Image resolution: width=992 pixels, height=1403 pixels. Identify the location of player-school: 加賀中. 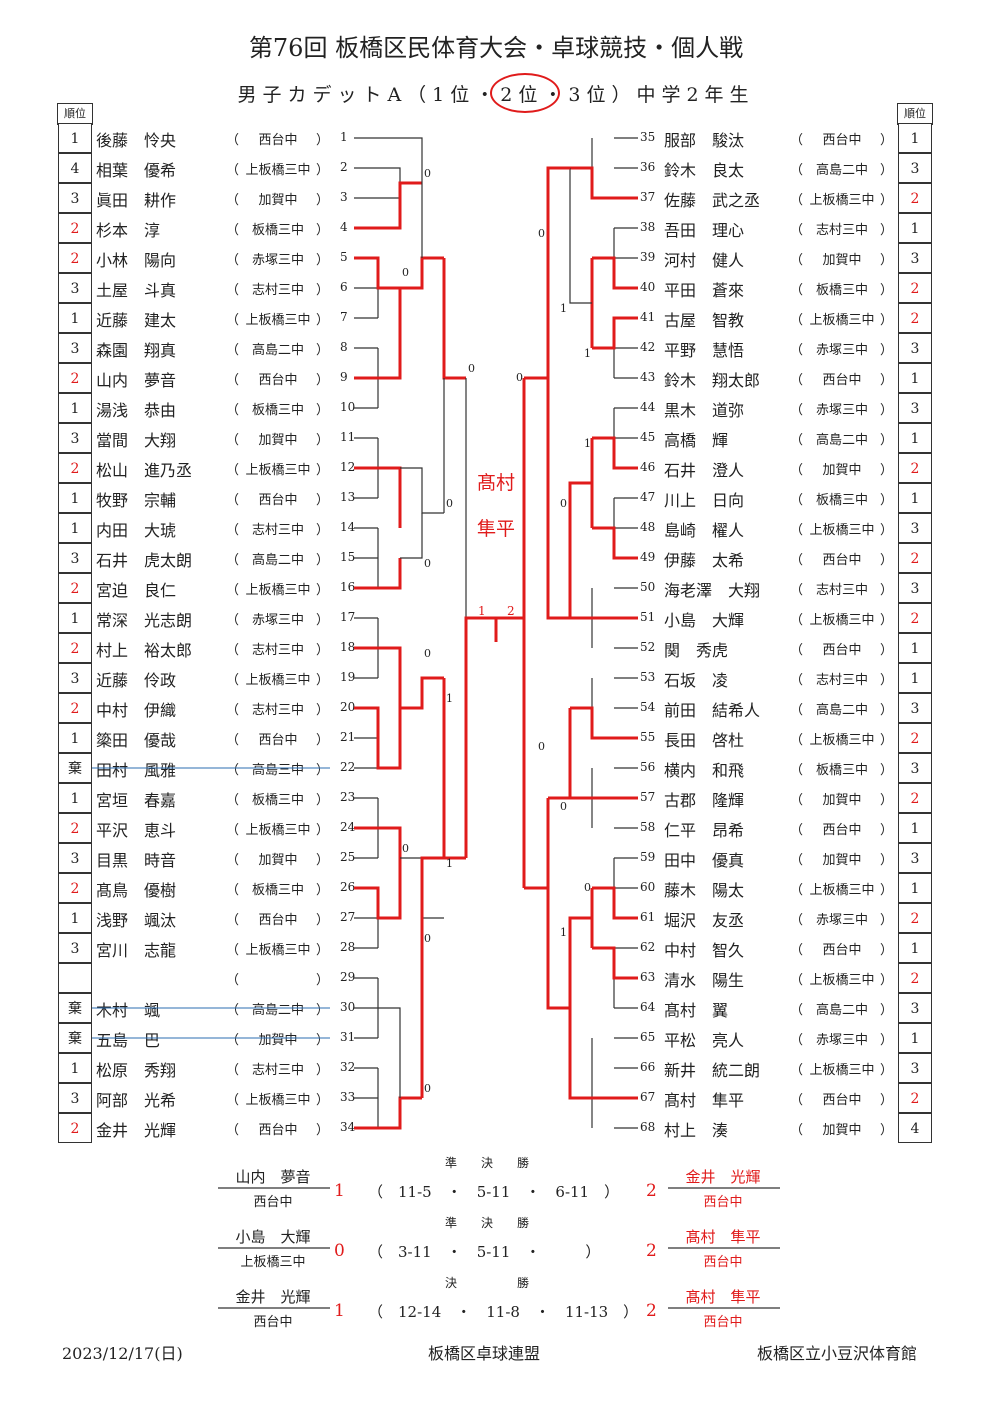
(278, 860).